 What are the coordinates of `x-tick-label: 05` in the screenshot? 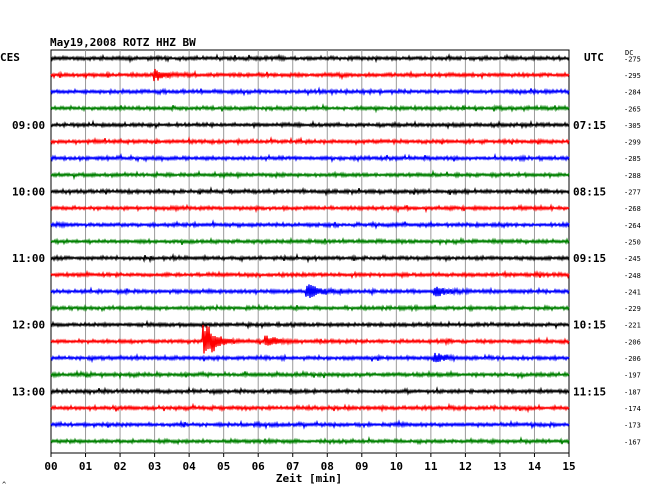 It's located at (223, 466).